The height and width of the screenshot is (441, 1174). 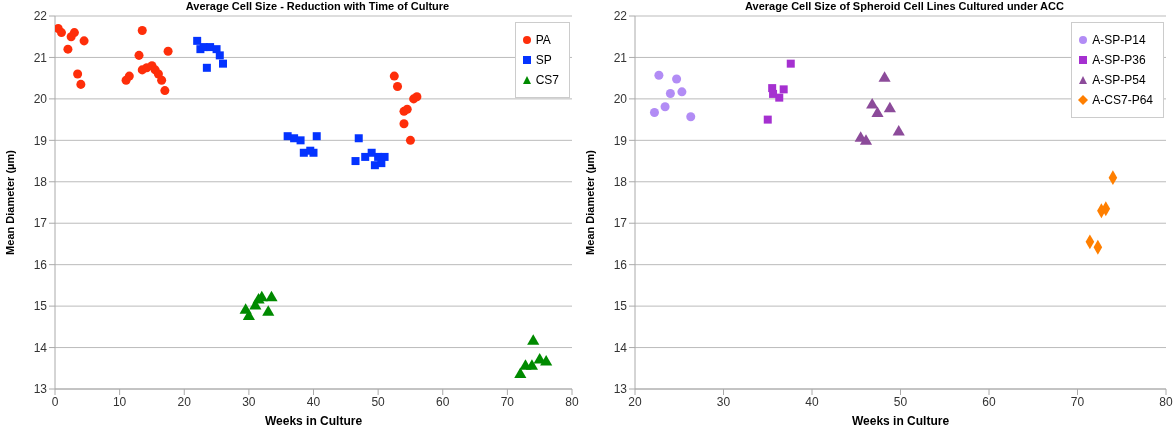 I want to click on legend-label: A-SP-P14, so click(x=1119, y=40).